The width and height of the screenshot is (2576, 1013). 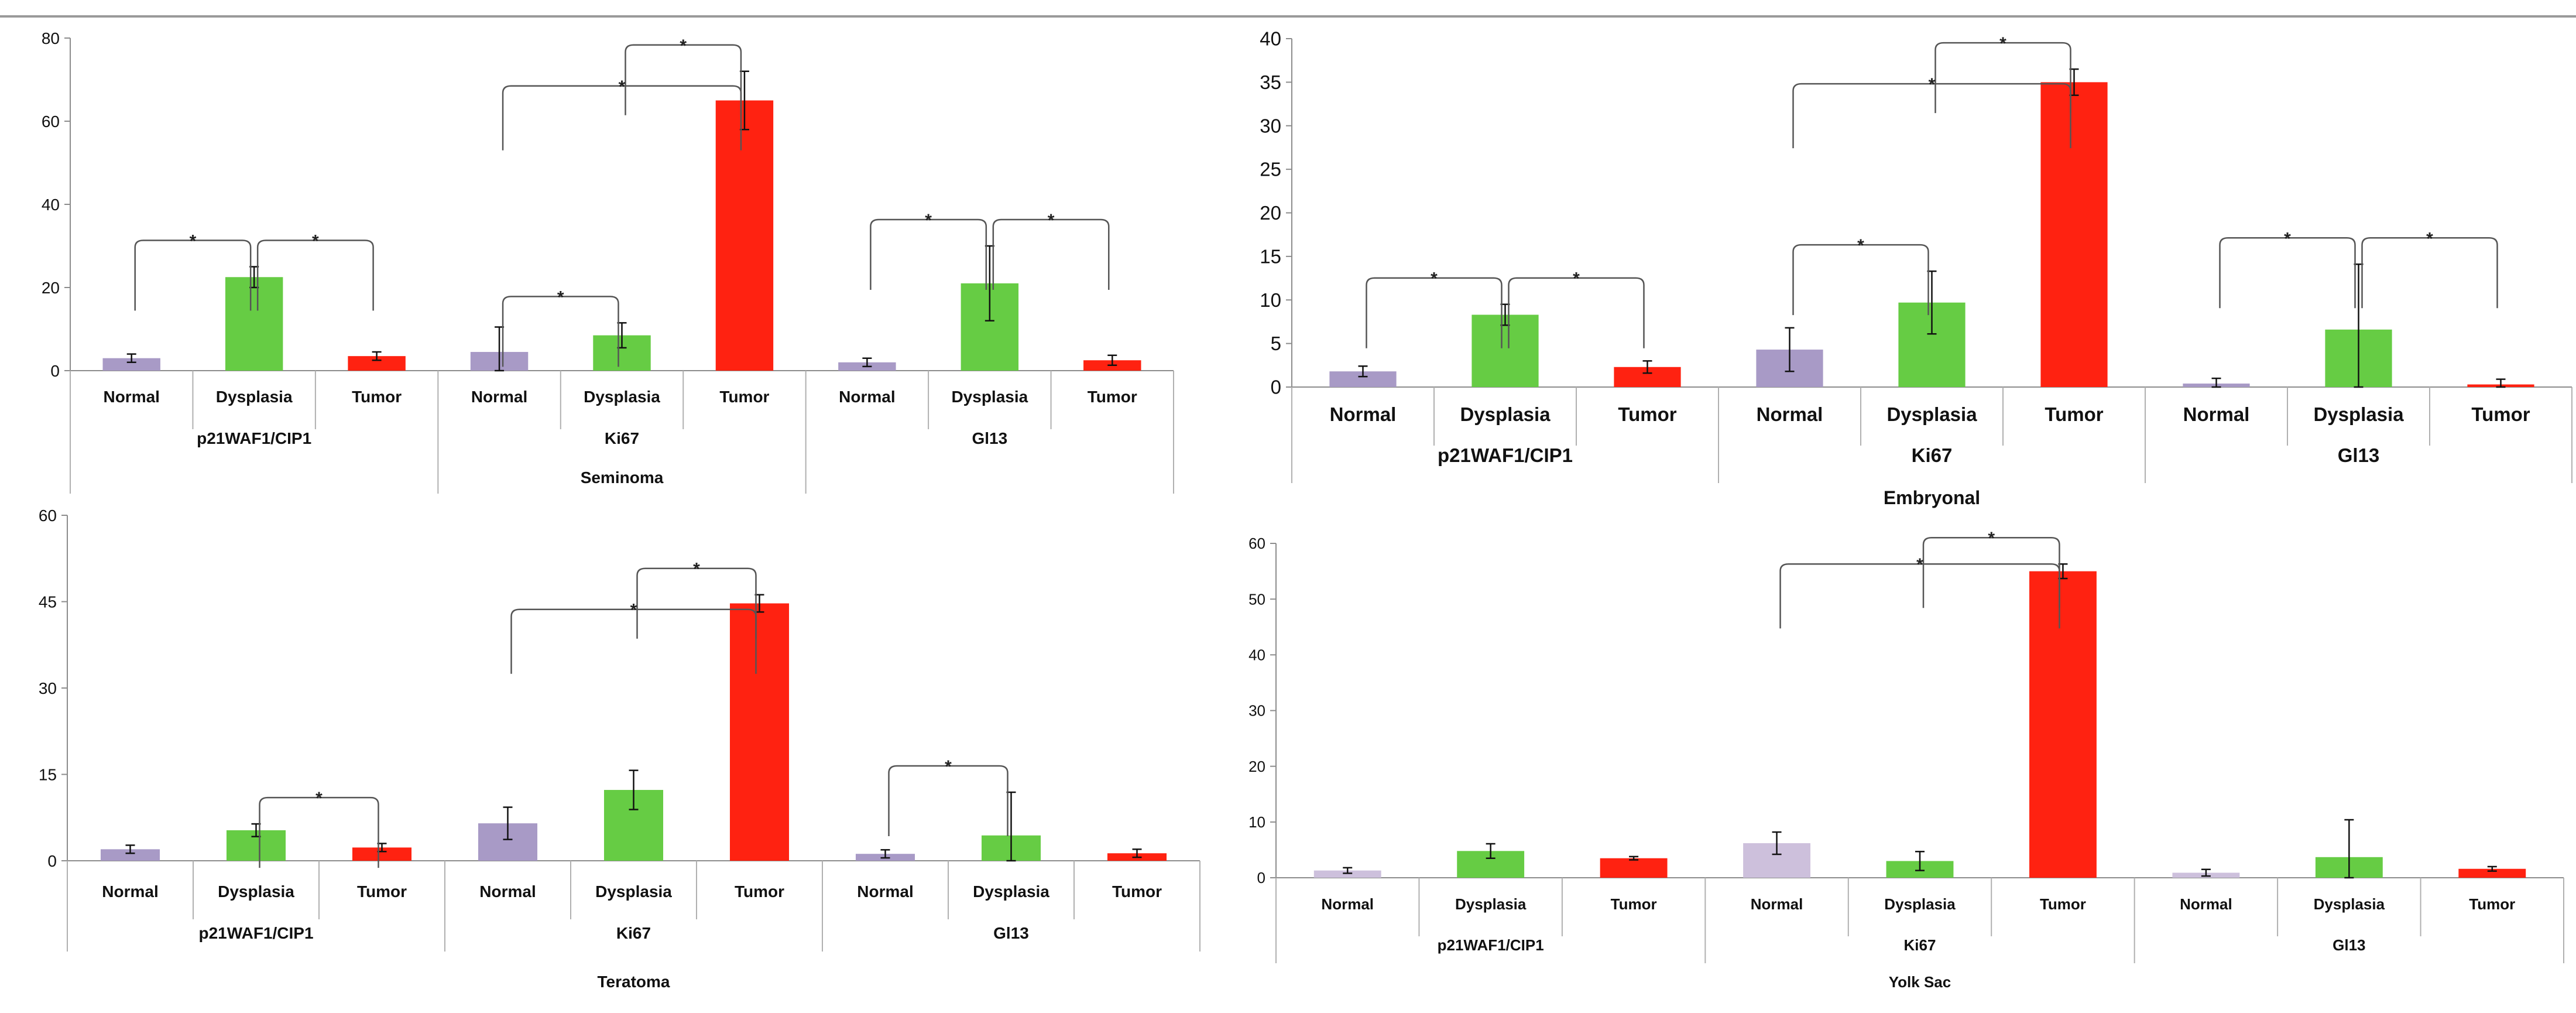 I want to click on chart-title: Seminoma, so click(x=623, y=477).